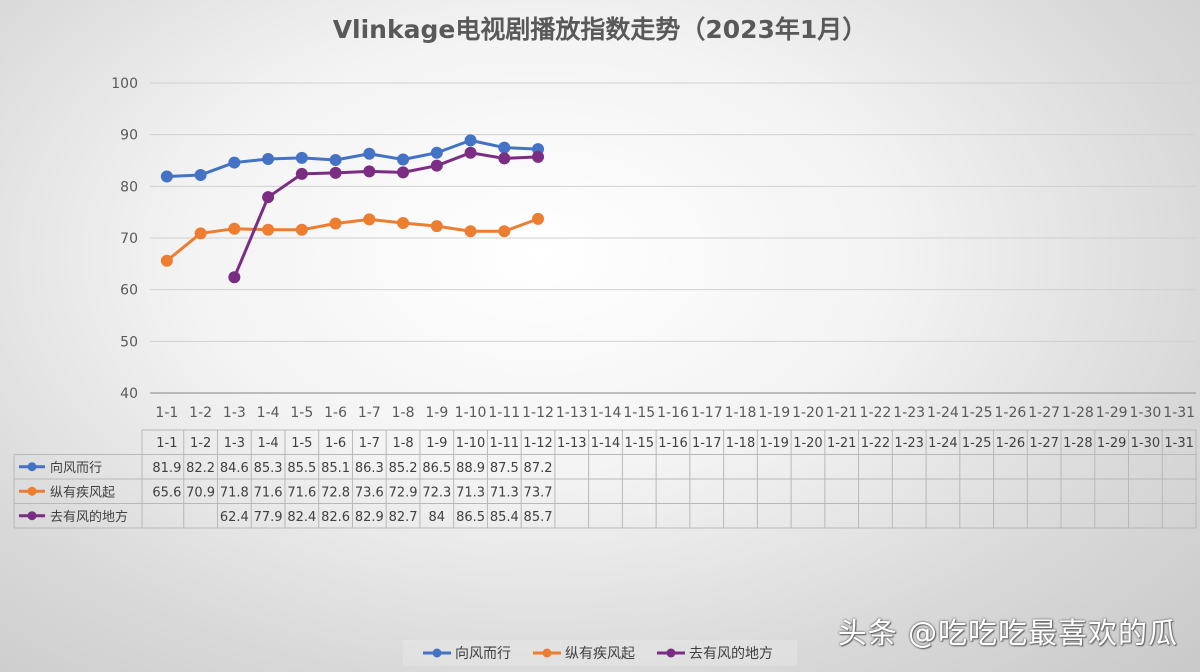 Image resolution: width=1200 pixels, height=672 pixels. Describe the element at coordinates (301, 413) in the screenshot. I see `x-tick-label: 1-5` at that location.